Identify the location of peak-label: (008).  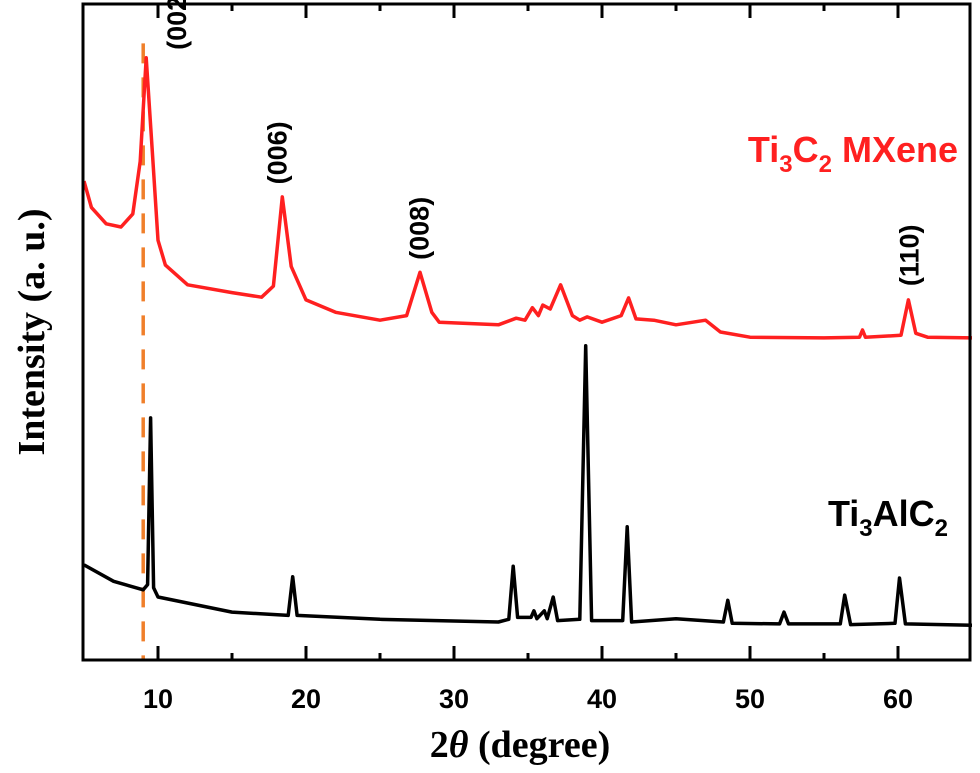
(419, 228).